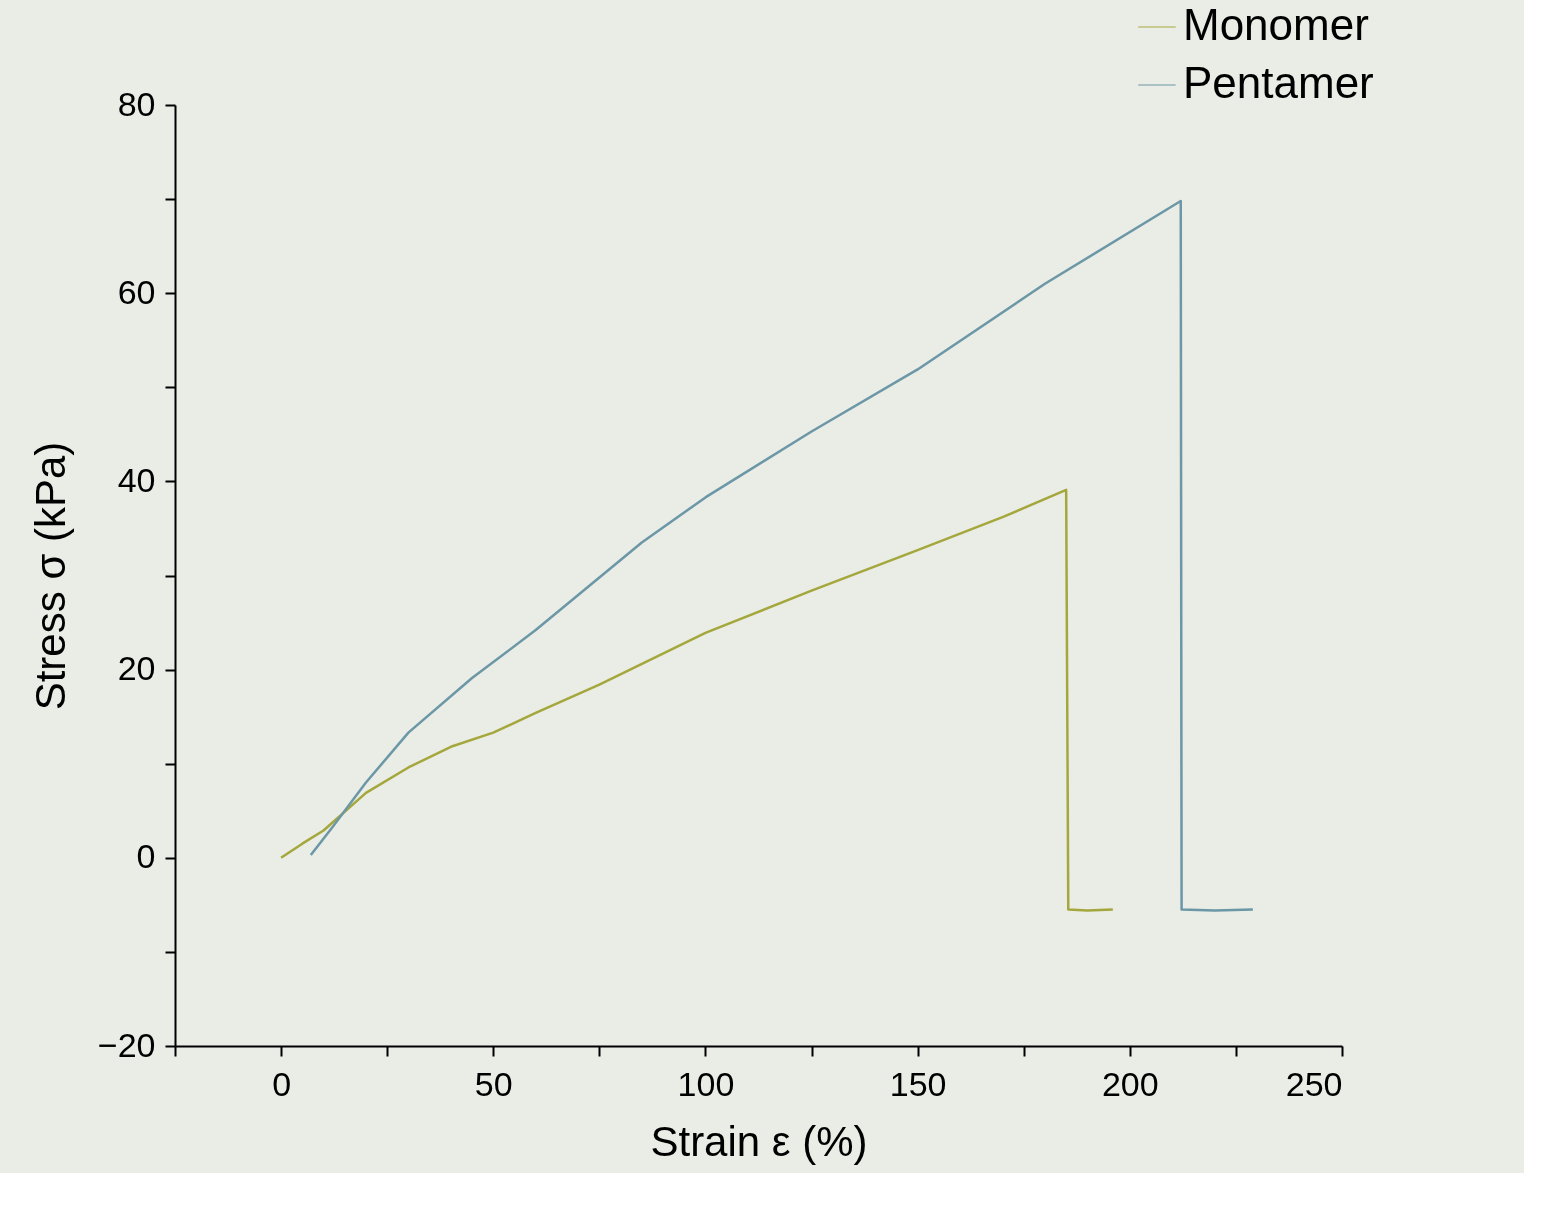 The image size is (1546, 1208). I want to click on y-tick-label: 0, so click(146, 856).